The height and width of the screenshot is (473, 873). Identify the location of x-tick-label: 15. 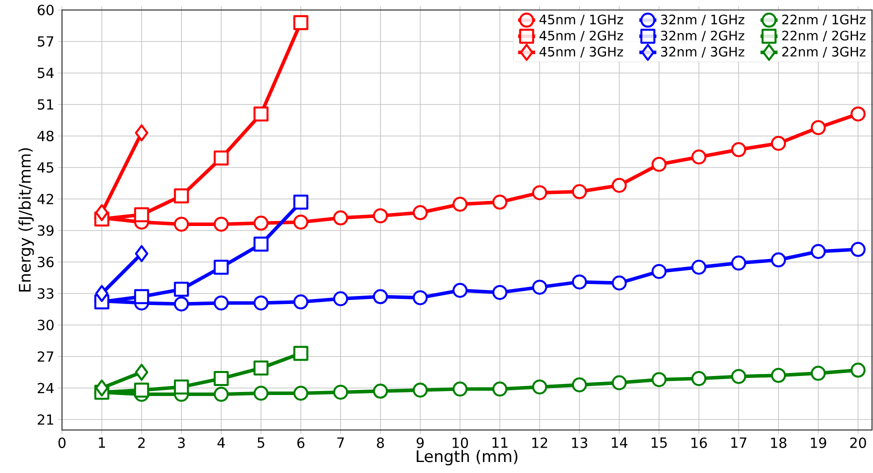
(659, 443).